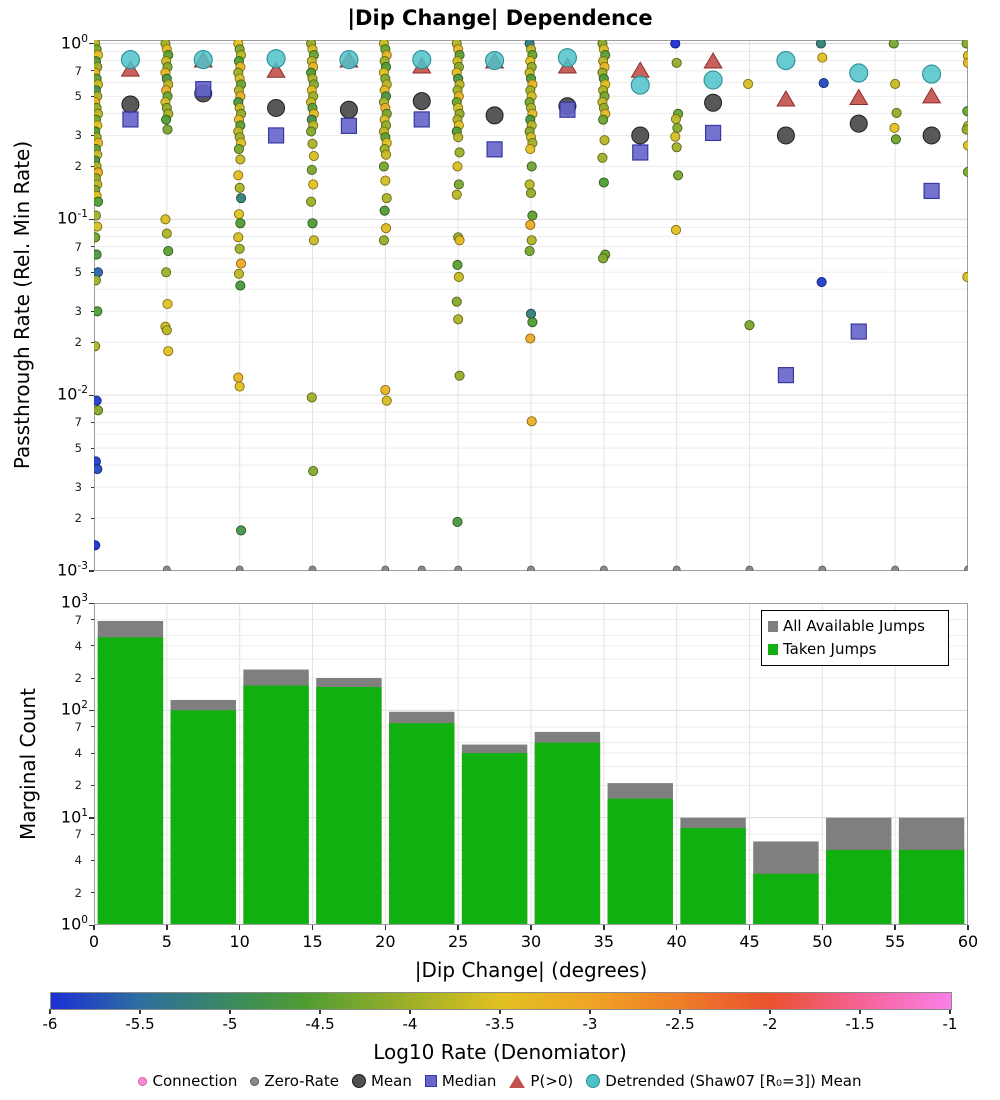 The image size is (1000, 1100). What do you see at coordinates (854, 626) in the screenshot?
I see `legend-label: All Available Jumps` at bounding box center [854, 626].